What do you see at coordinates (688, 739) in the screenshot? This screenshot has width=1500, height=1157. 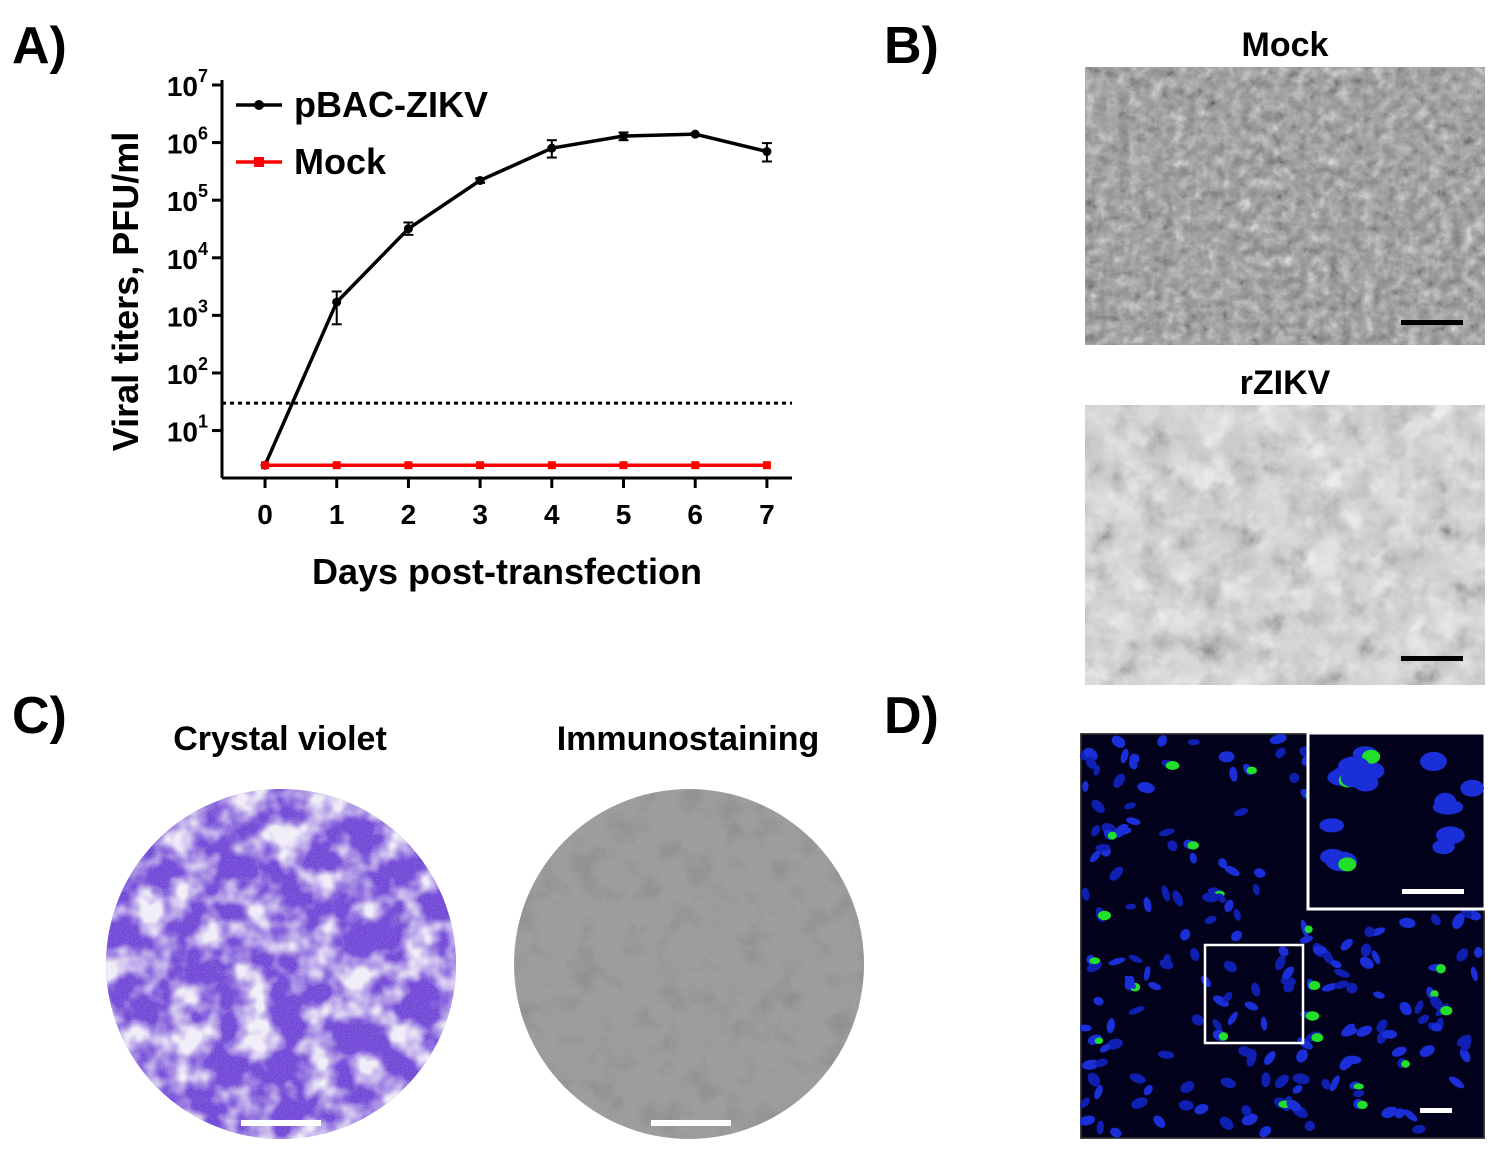 I see `immunostaining-title: Immunostaining` at bounding box center [688, 739].